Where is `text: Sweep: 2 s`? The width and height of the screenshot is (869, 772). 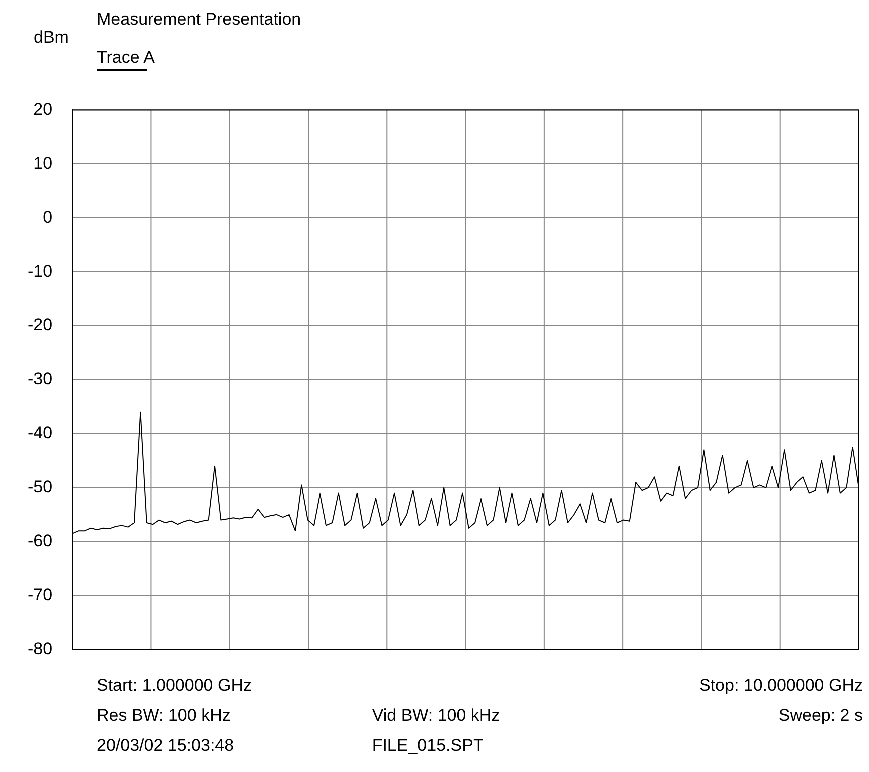
text: Sweep: 2 s is located at coordinates (820, 716).